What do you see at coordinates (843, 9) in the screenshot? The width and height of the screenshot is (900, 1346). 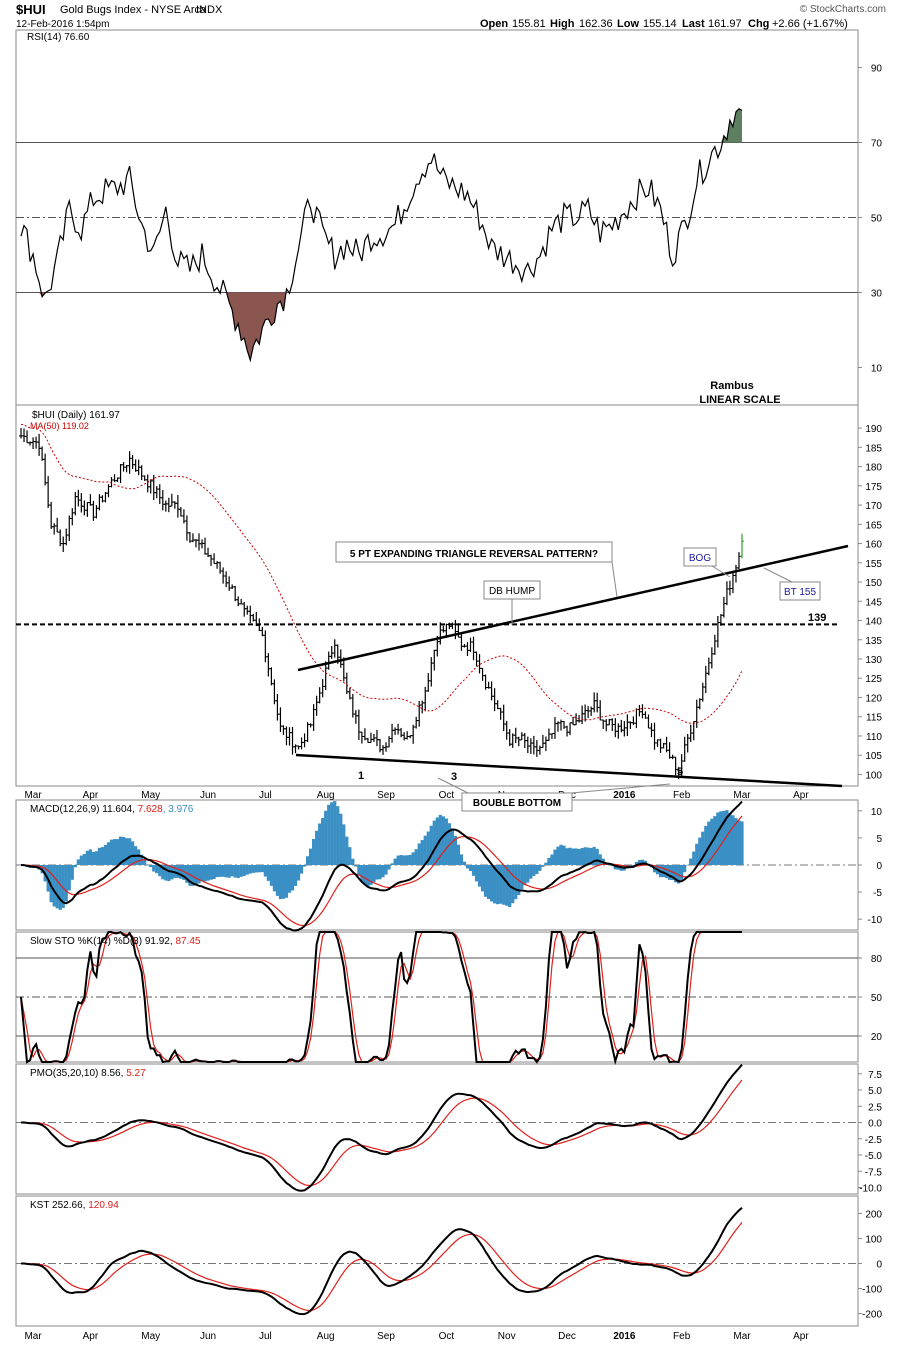 I see `watermark: © StockCharts.com` at bounding box center [843, 9].